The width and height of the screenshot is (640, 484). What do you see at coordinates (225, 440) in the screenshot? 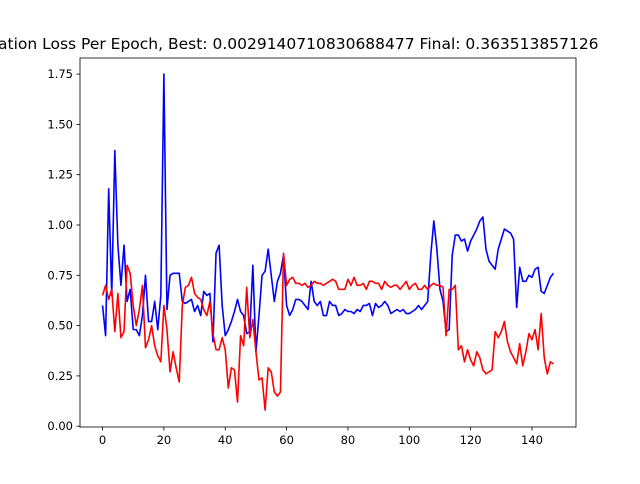
I see `x-tick-label: 40` at bounding box center [225, 440].